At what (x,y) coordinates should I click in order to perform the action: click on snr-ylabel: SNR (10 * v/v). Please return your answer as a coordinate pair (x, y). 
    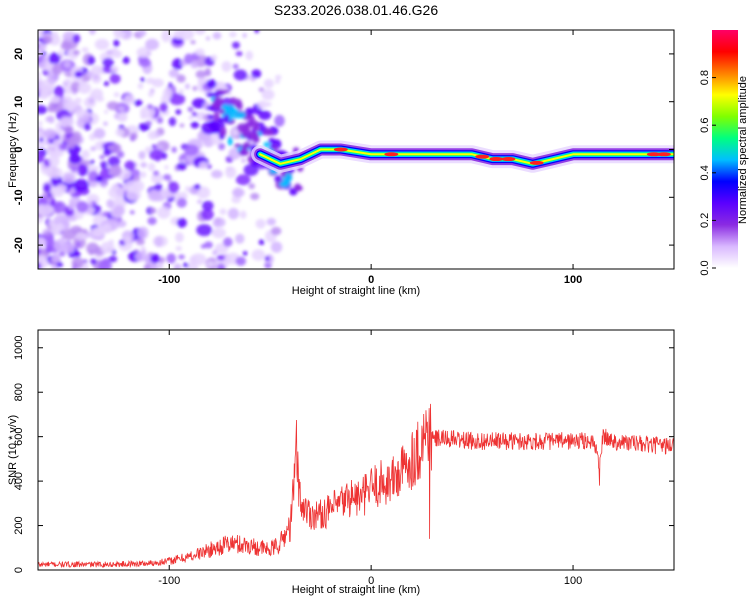
    Looking at the image, I should click on (13, 450).